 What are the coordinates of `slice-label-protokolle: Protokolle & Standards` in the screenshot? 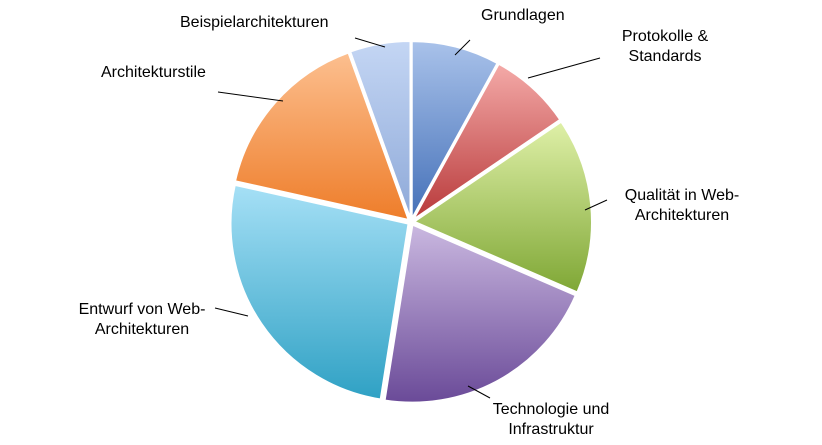 It's located at (665, 46).